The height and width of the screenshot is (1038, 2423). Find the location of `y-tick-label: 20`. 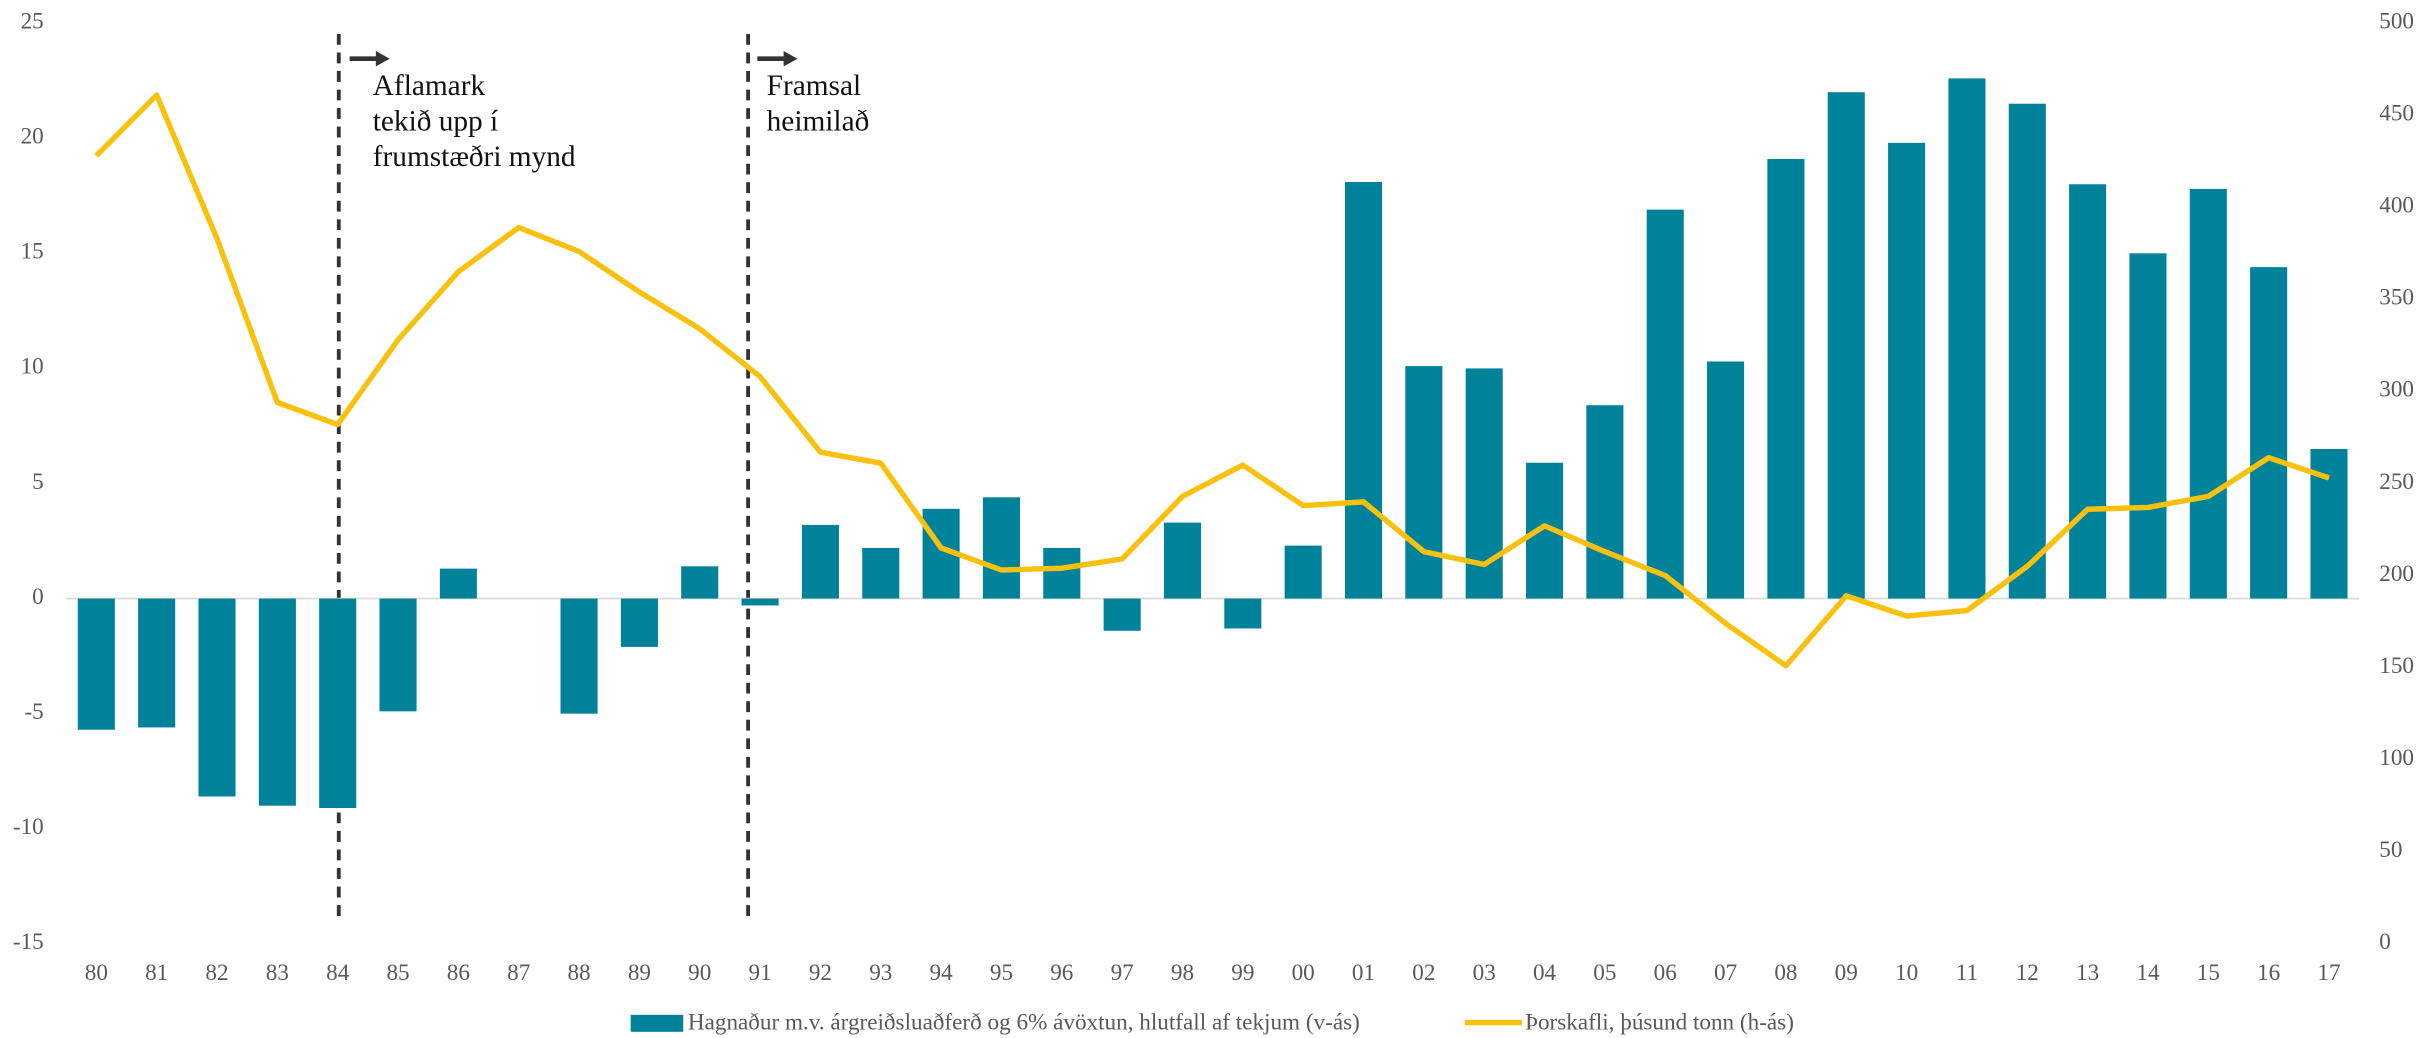

y-tick-label: 20 is located at coordinates (32, 137).